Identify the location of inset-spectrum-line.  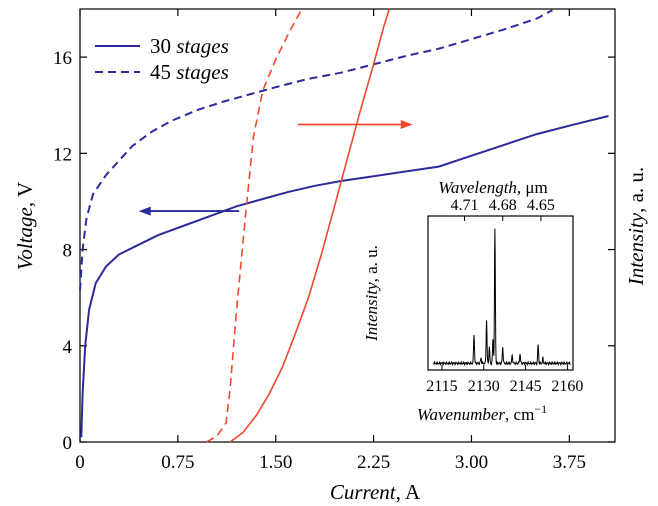
(502, 297).